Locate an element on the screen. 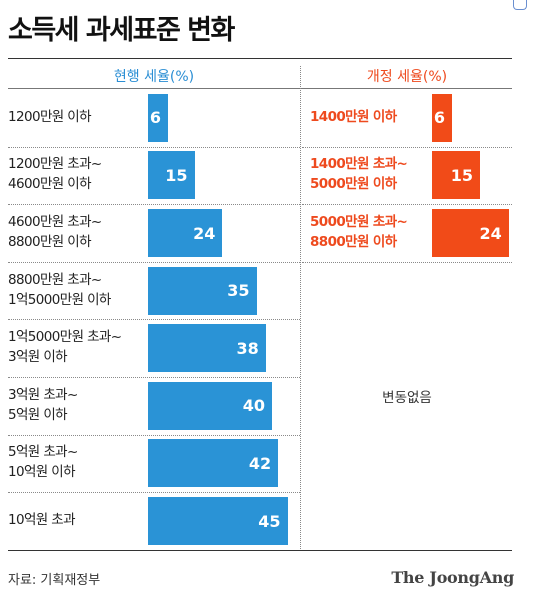  header-rule is located at coordinates (260, 88).